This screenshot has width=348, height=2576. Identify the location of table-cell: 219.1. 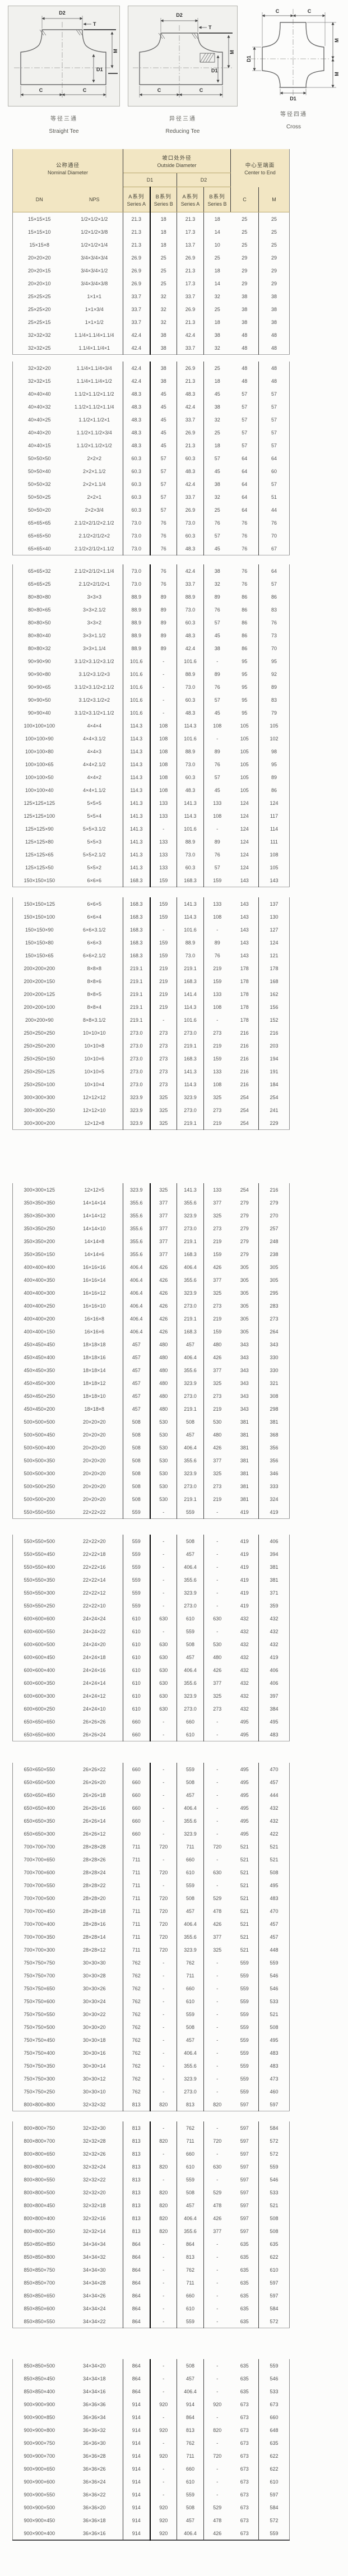
(137, 1019).